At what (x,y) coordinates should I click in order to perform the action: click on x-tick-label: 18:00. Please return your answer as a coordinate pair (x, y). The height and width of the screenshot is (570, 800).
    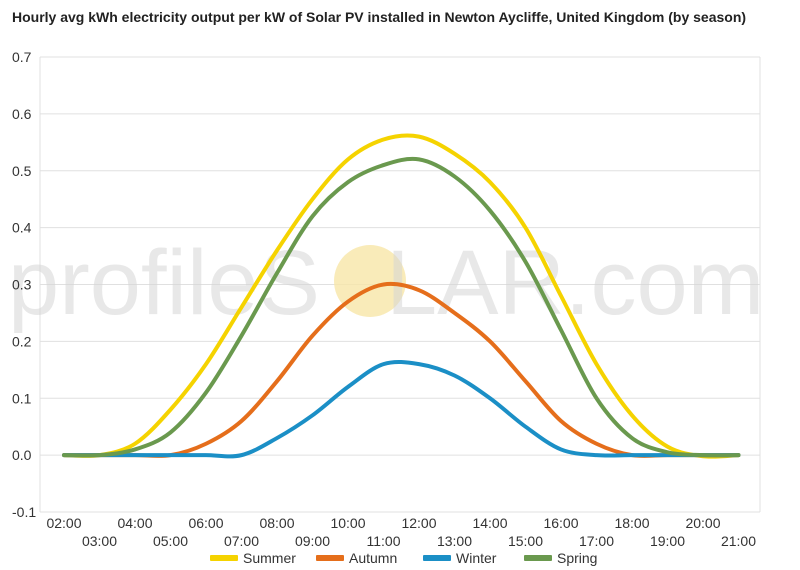
    Looking at the image, I should click on (631, 523).